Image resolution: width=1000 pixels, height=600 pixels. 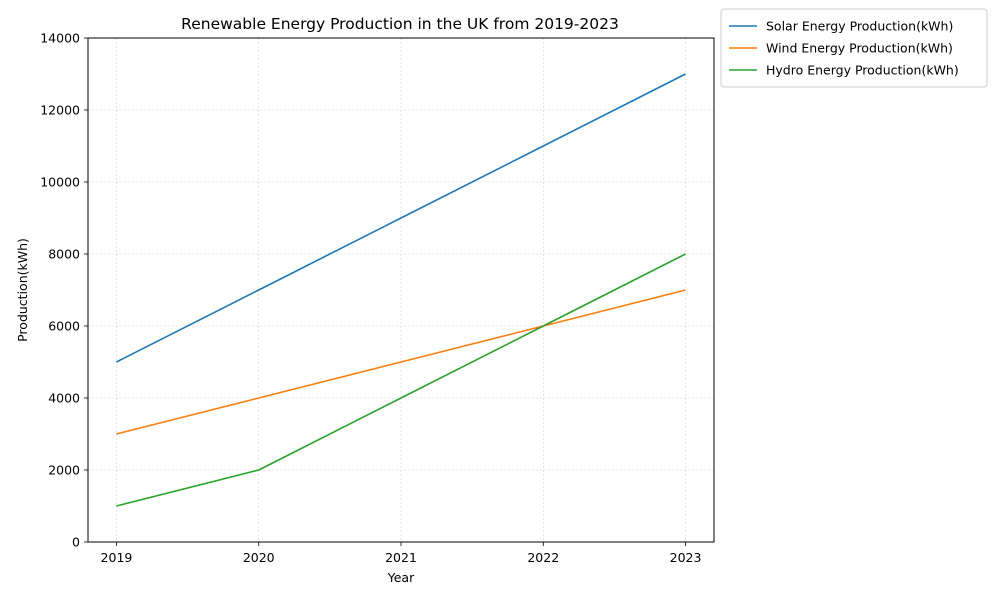 What do you see at coordinates (64, 398) in the screenshot?
I see `y-tick-label: 4000` at bounding box center [64, 398].